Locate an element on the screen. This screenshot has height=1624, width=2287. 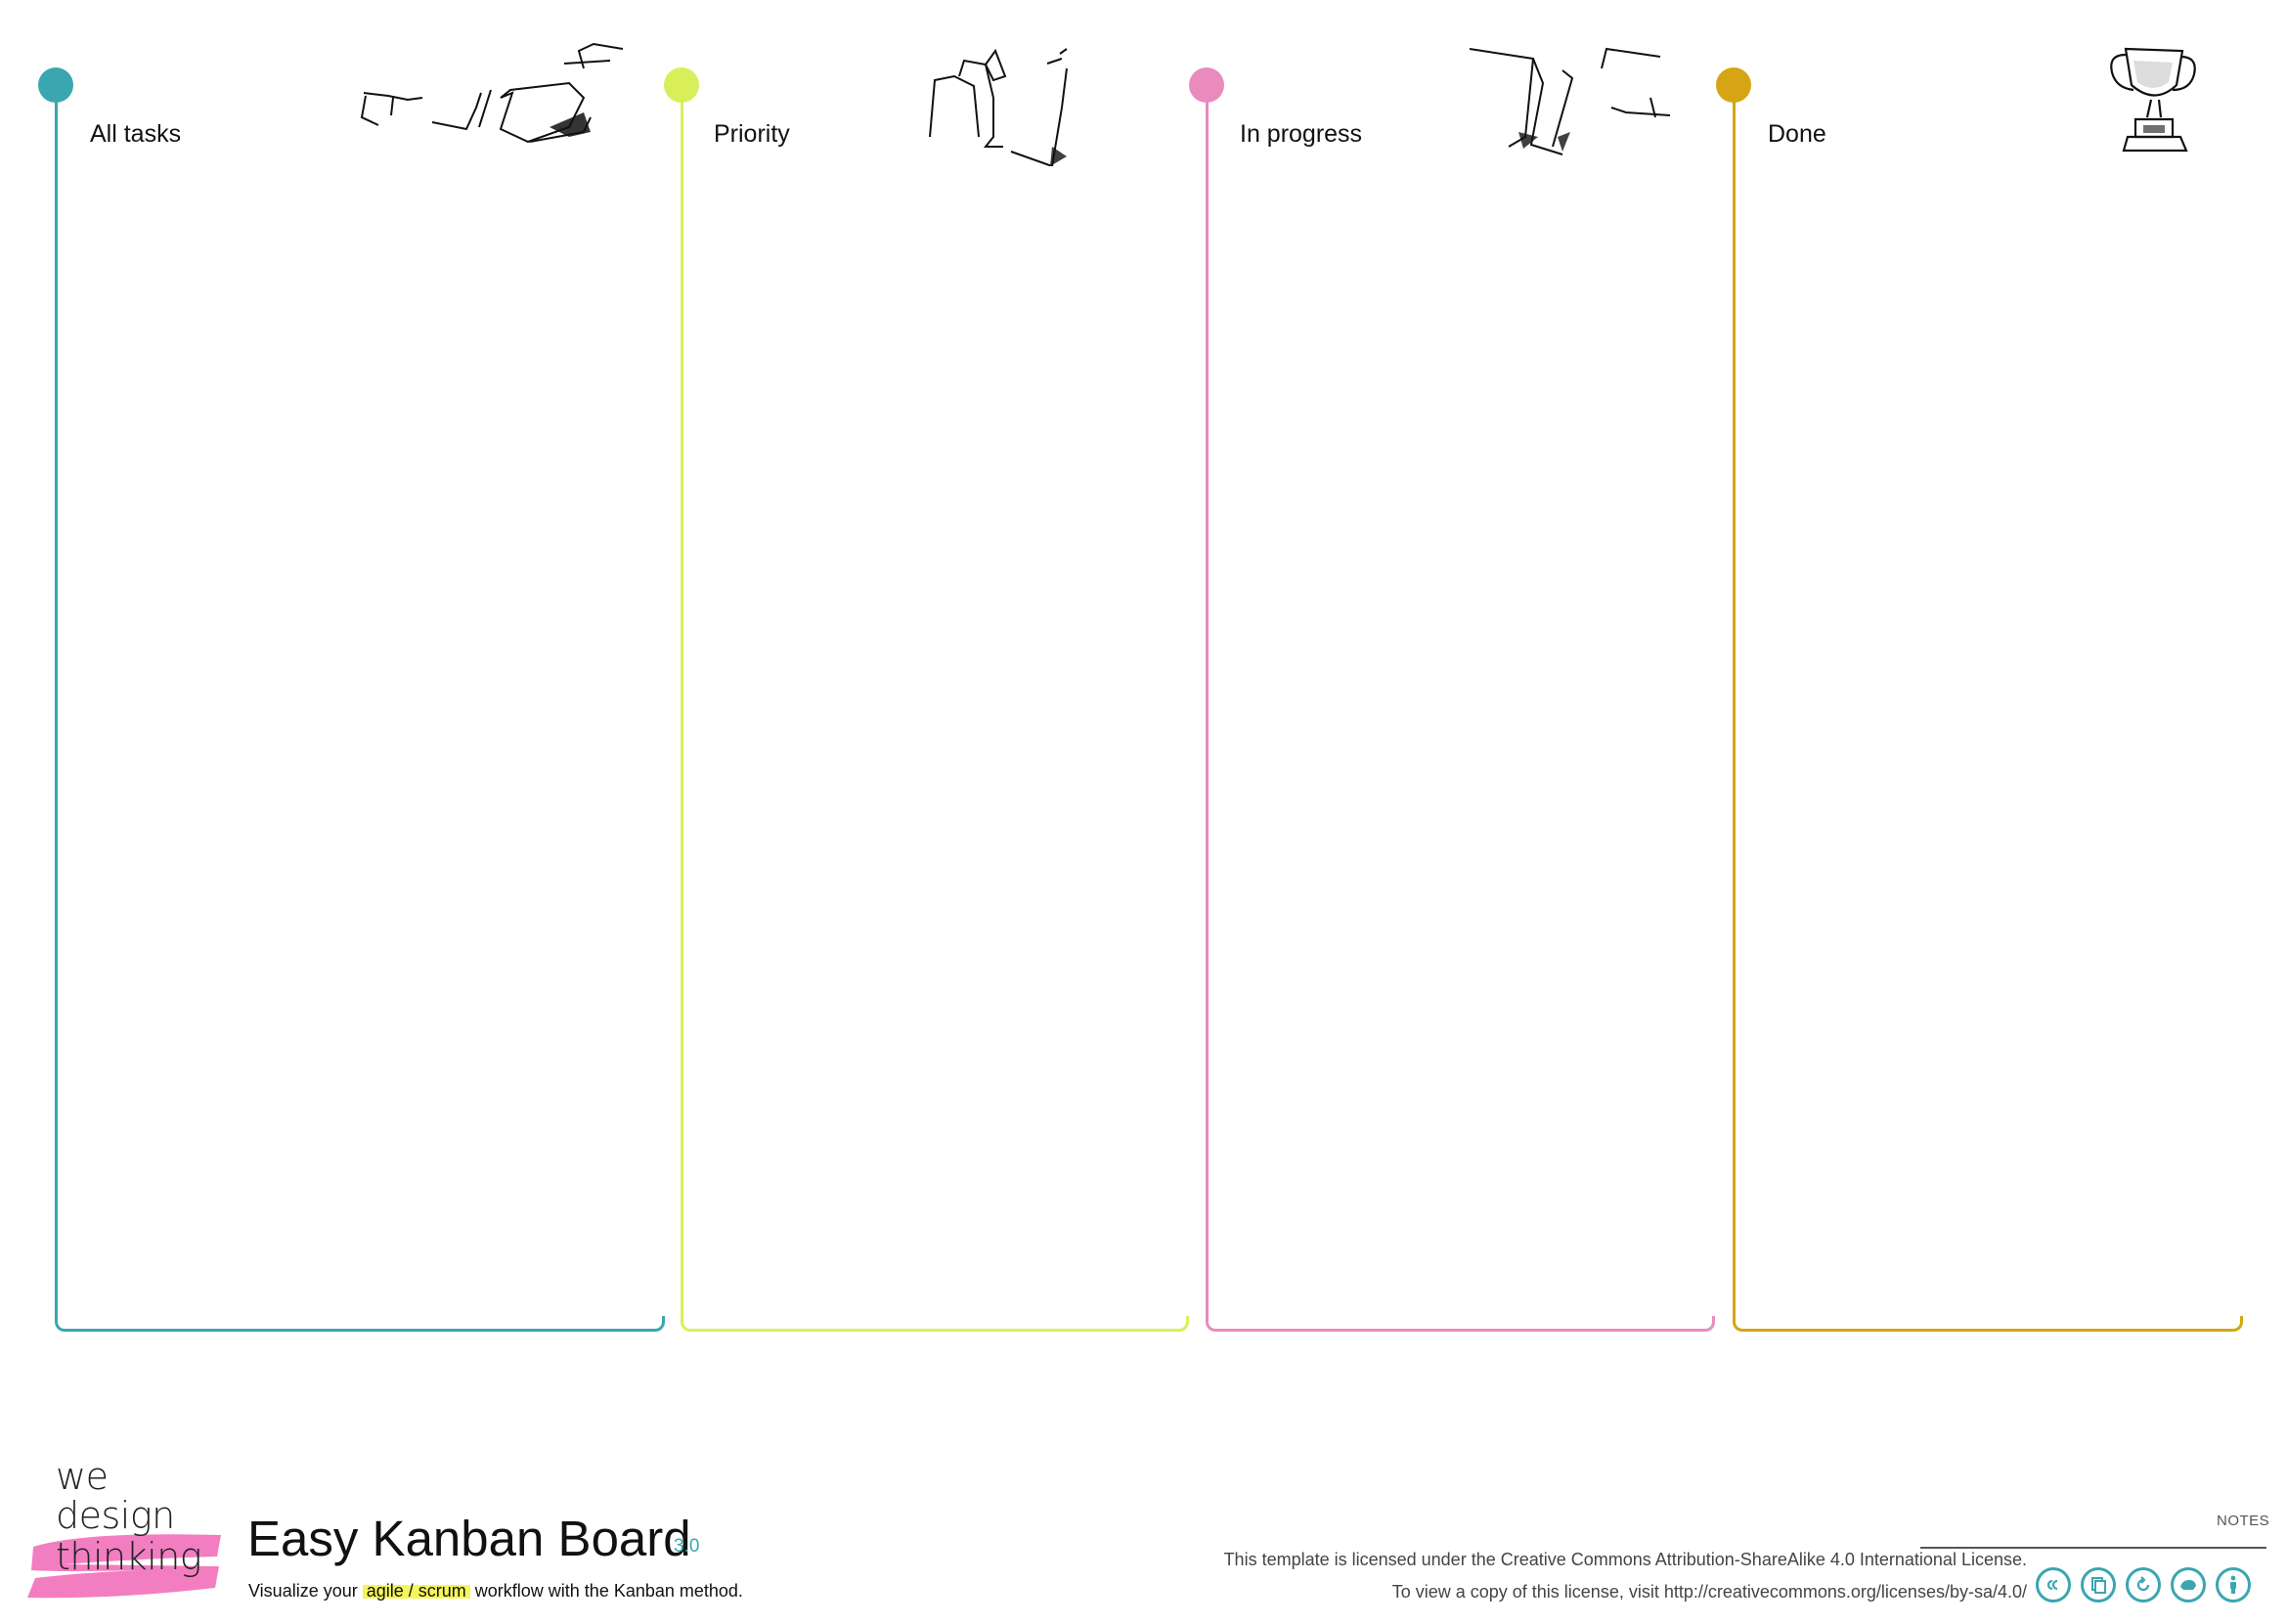
notes-label: NOTES is located at coordinates (2243, 1521).